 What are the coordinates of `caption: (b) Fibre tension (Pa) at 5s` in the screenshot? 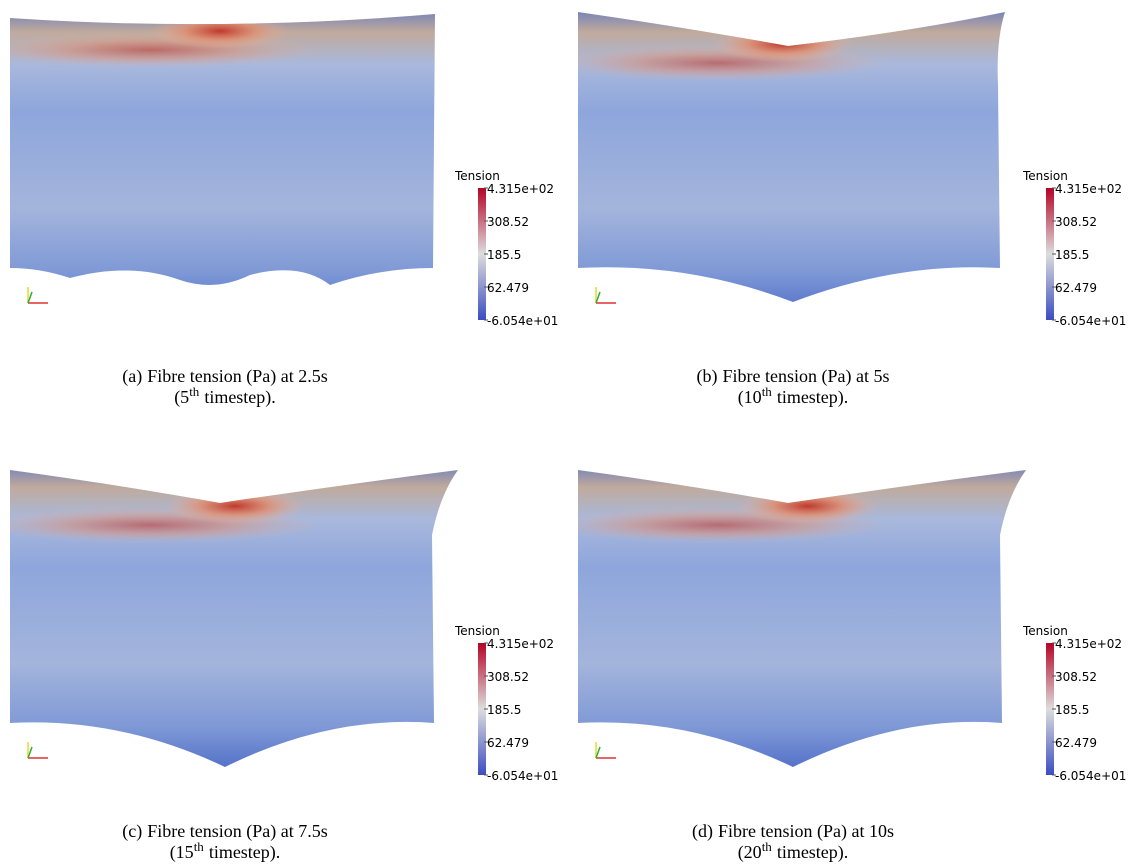 It's located at (793, 376).